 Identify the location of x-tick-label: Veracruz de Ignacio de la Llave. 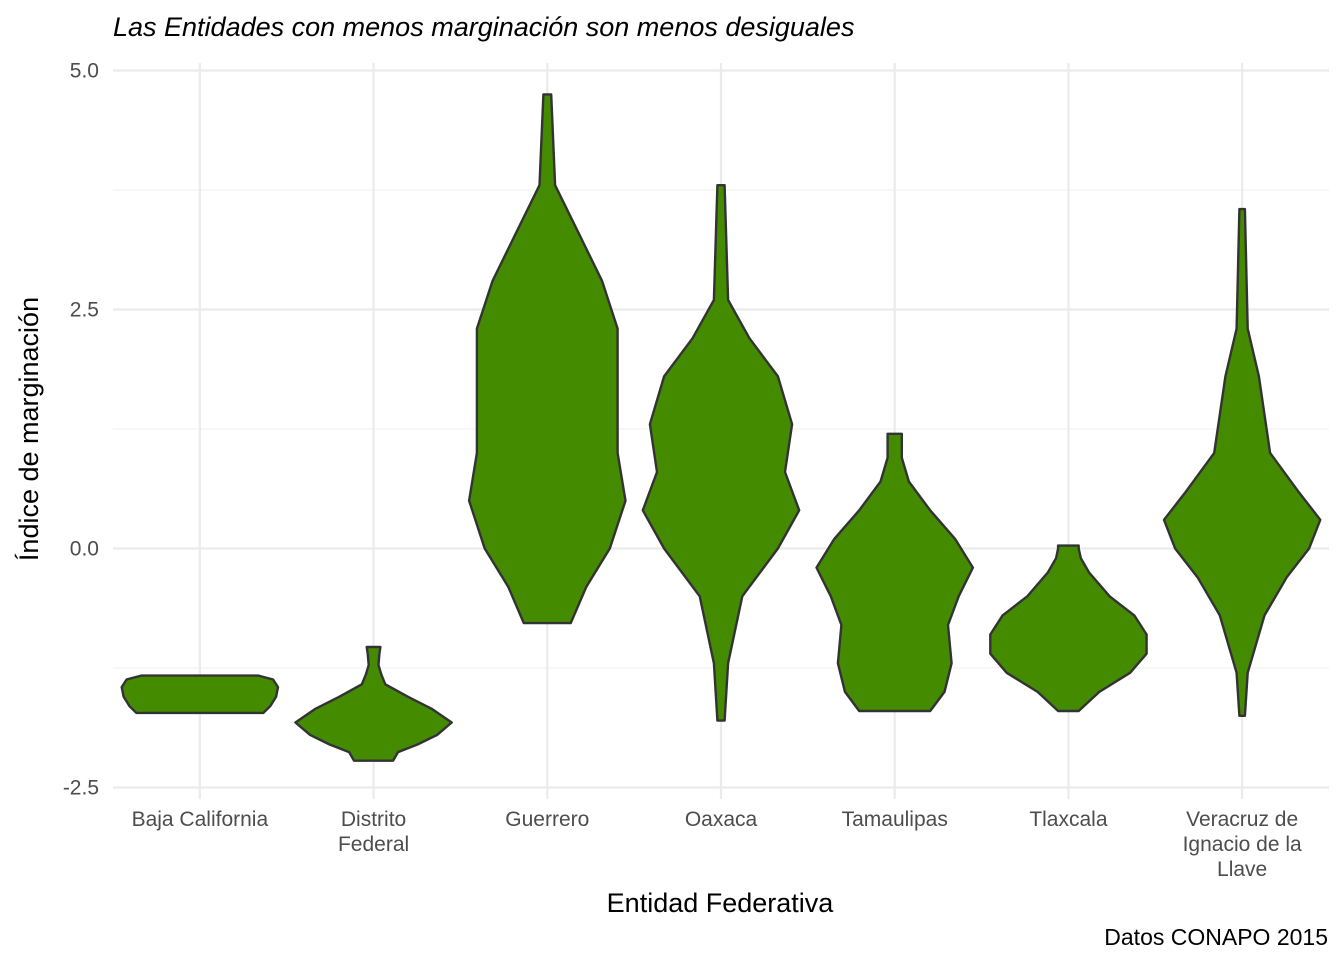
(1242, 844).